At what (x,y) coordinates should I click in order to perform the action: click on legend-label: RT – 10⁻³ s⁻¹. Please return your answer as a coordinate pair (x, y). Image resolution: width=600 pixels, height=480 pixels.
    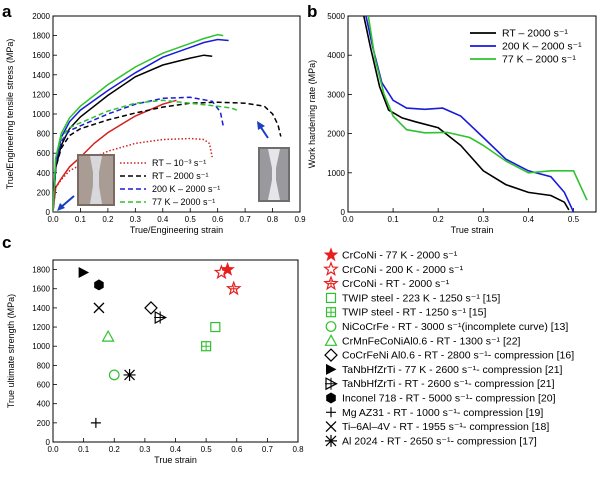
    Looking at the image, I should click on (179, 163).